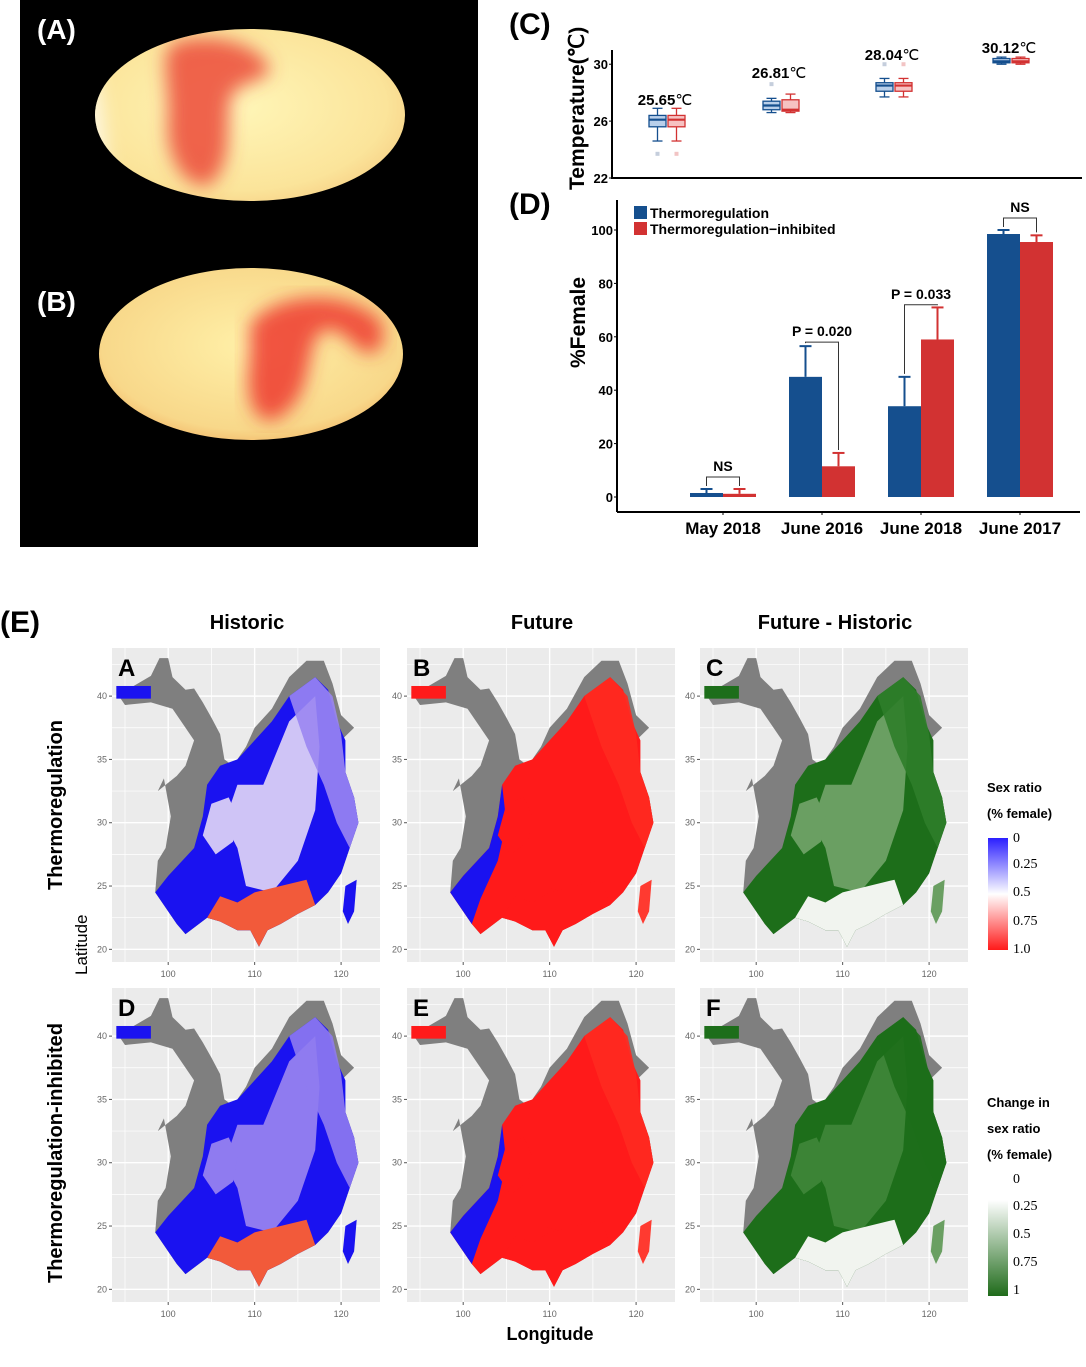 Image resolution: width=1086 pixels, height=1367 pixels. What do you see at coordinates (808, 826) in the screenshot?
I see `map-region-west` at bounding box center [808, 826].